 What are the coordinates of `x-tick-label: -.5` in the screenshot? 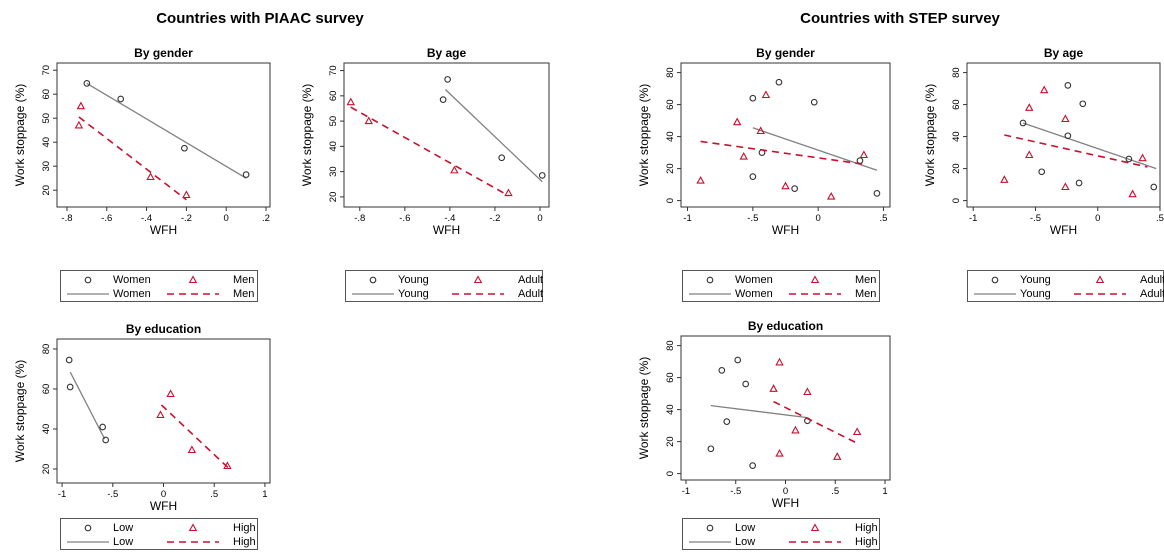 It's located at (1035, 218).